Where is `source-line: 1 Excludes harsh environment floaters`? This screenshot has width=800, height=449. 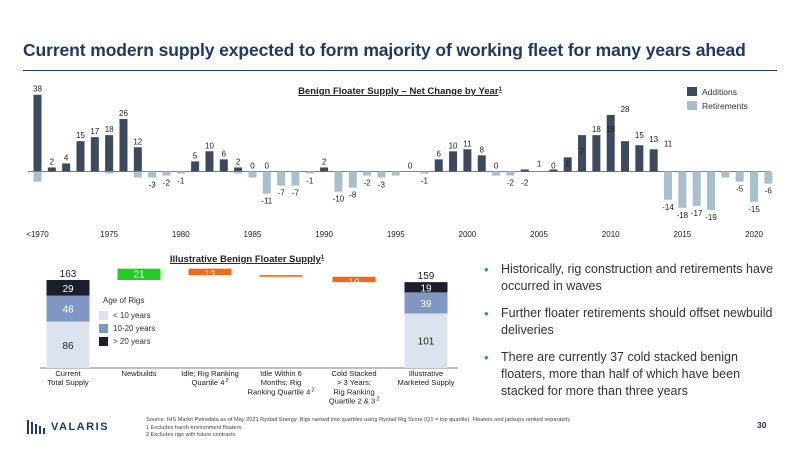
source-line: 1 Excludes harsh environment floaters is located at coordinates (194, 427).